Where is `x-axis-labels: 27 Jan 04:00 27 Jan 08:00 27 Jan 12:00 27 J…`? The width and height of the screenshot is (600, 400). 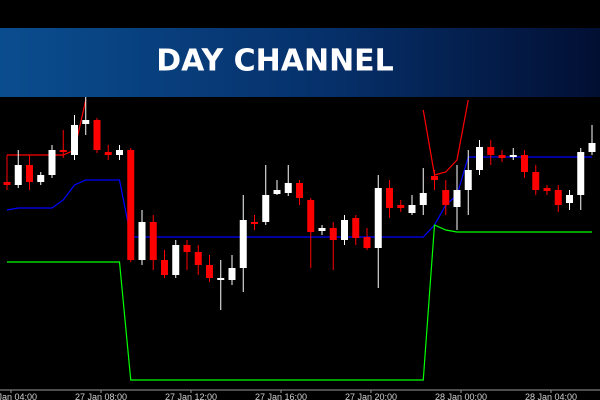 x-axis-labels: 27 Jan 04:00 27 Jan 08:00 27 Jan 12:00 27 J… is located at coordinates (288, 395).